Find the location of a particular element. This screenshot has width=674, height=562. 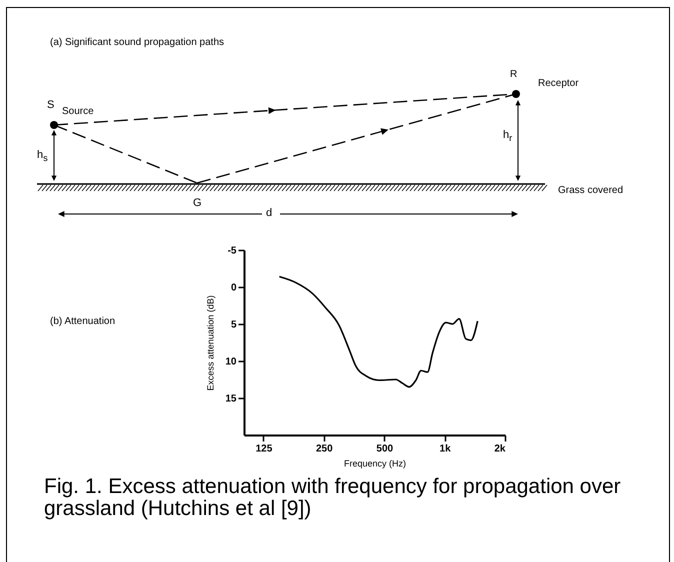

y-tick-label: -5 is located at coordinates (232, 251).